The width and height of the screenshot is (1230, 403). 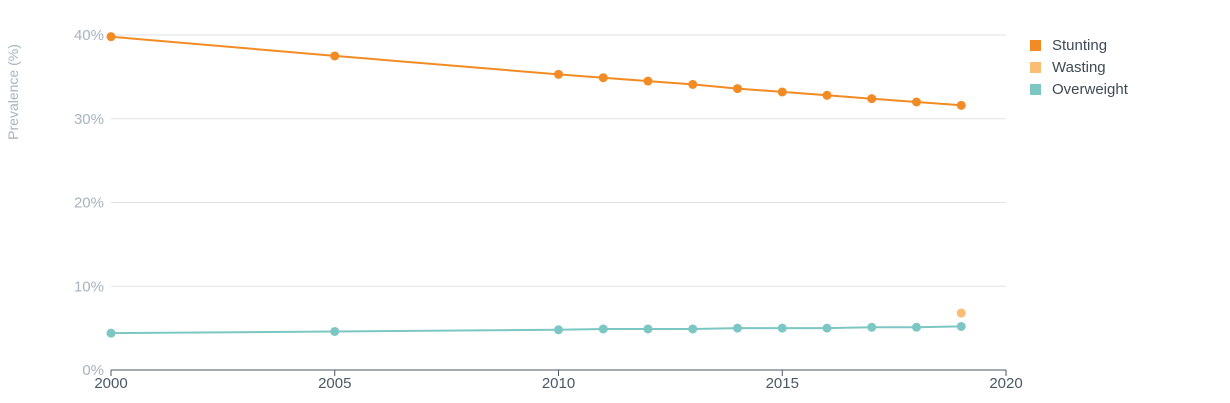 I want to click on legend-item-overweight: Overweight, so click(x=1079, y=89).